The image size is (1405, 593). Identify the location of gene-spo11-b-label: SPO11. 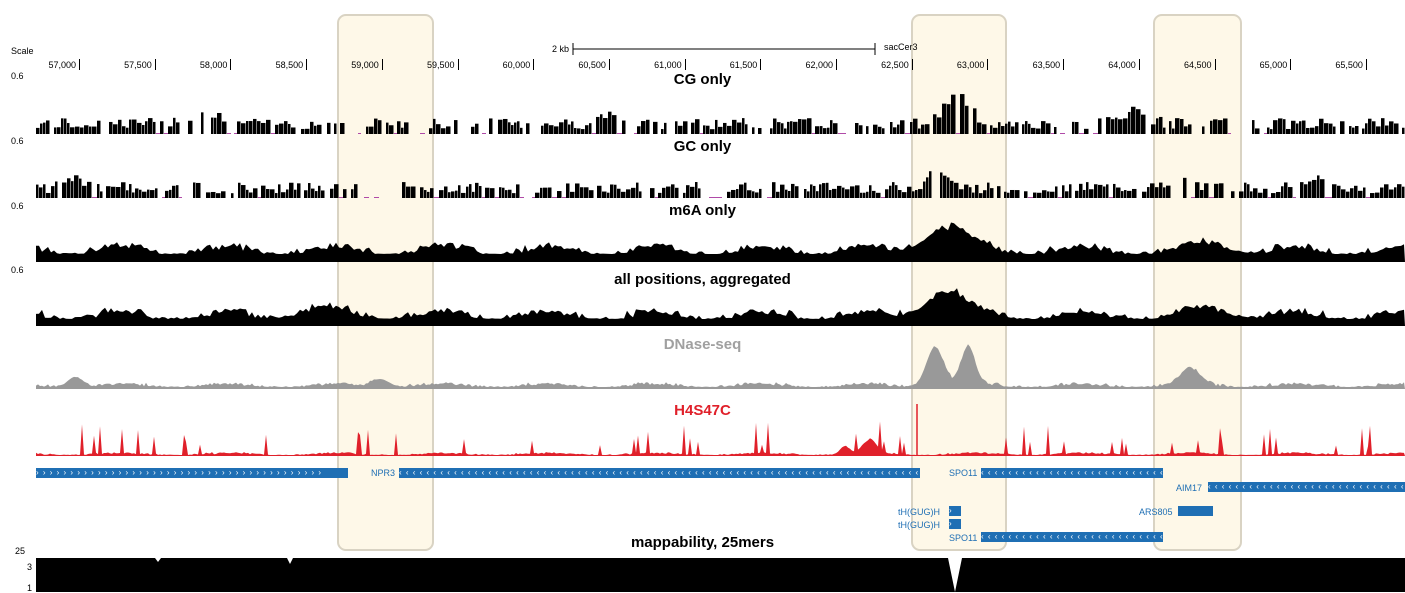
(963, 538).